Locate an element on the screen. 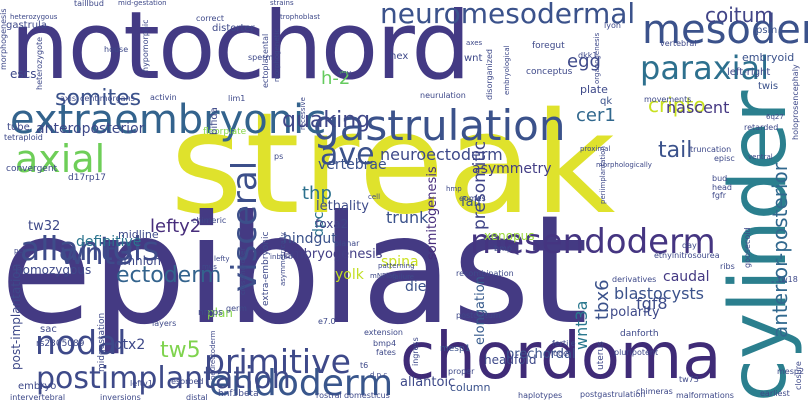 The height and width of the screenshot is (404, 808). word-conceptus: conceptus is located at coordinates (549, 72).